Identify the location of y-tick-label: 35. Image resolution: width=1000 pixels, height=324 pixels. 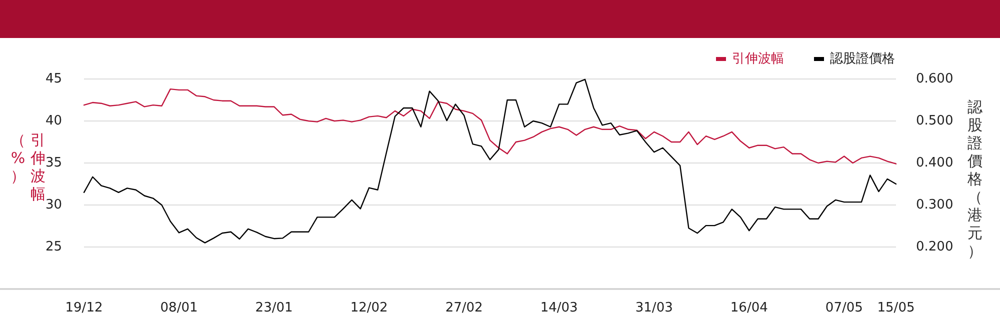
(53, 163).